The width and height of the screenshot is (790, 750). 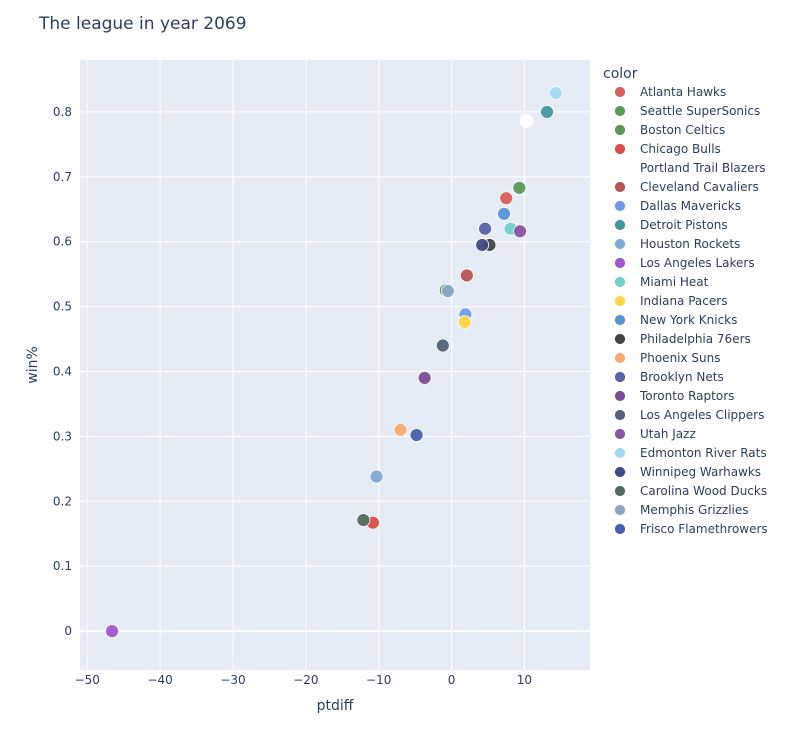 What do you see at coordinates (452, 680) in the screenshot?
I see `x-tick-label: 0` at bounding box center [452, 680].